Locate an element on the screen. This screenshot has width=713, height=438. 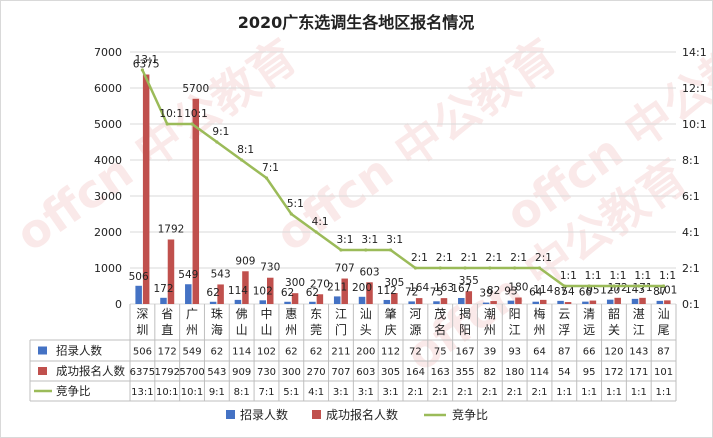
category-label: 汕 is located at coordinates (366, 314).